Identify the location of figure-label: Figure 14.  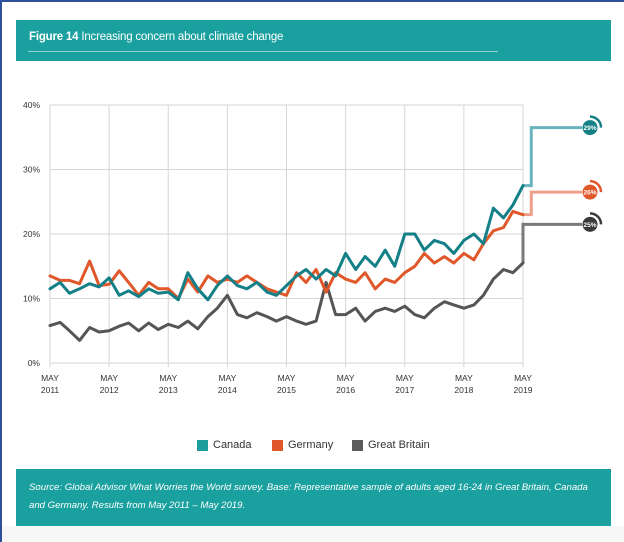
(54, 37).